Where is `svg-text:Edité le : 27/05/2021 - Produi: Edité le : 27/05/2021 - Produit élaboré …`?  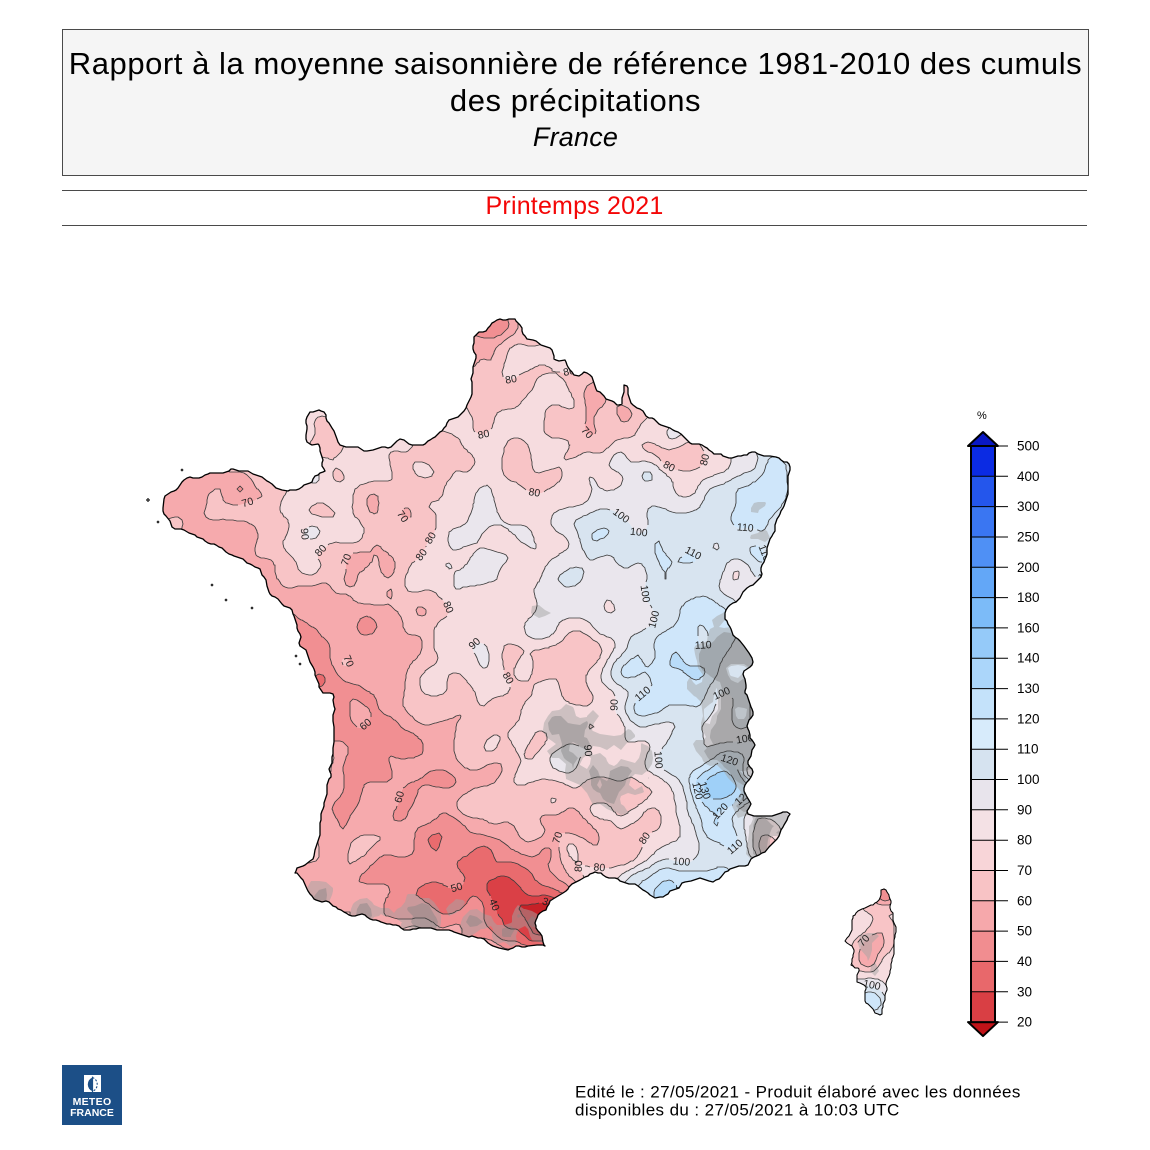 svg-text:Edité le : 27/05/2021 - Produi: Edité le : 27/05/2021 - Produit élaboré … is located at coordinates (798, 1092).